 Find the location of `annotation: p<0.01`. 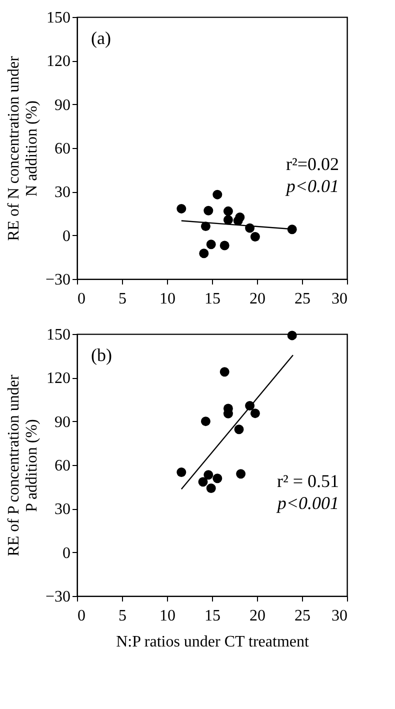

annotation: p<0.01 is located at coordinates (311, 186).